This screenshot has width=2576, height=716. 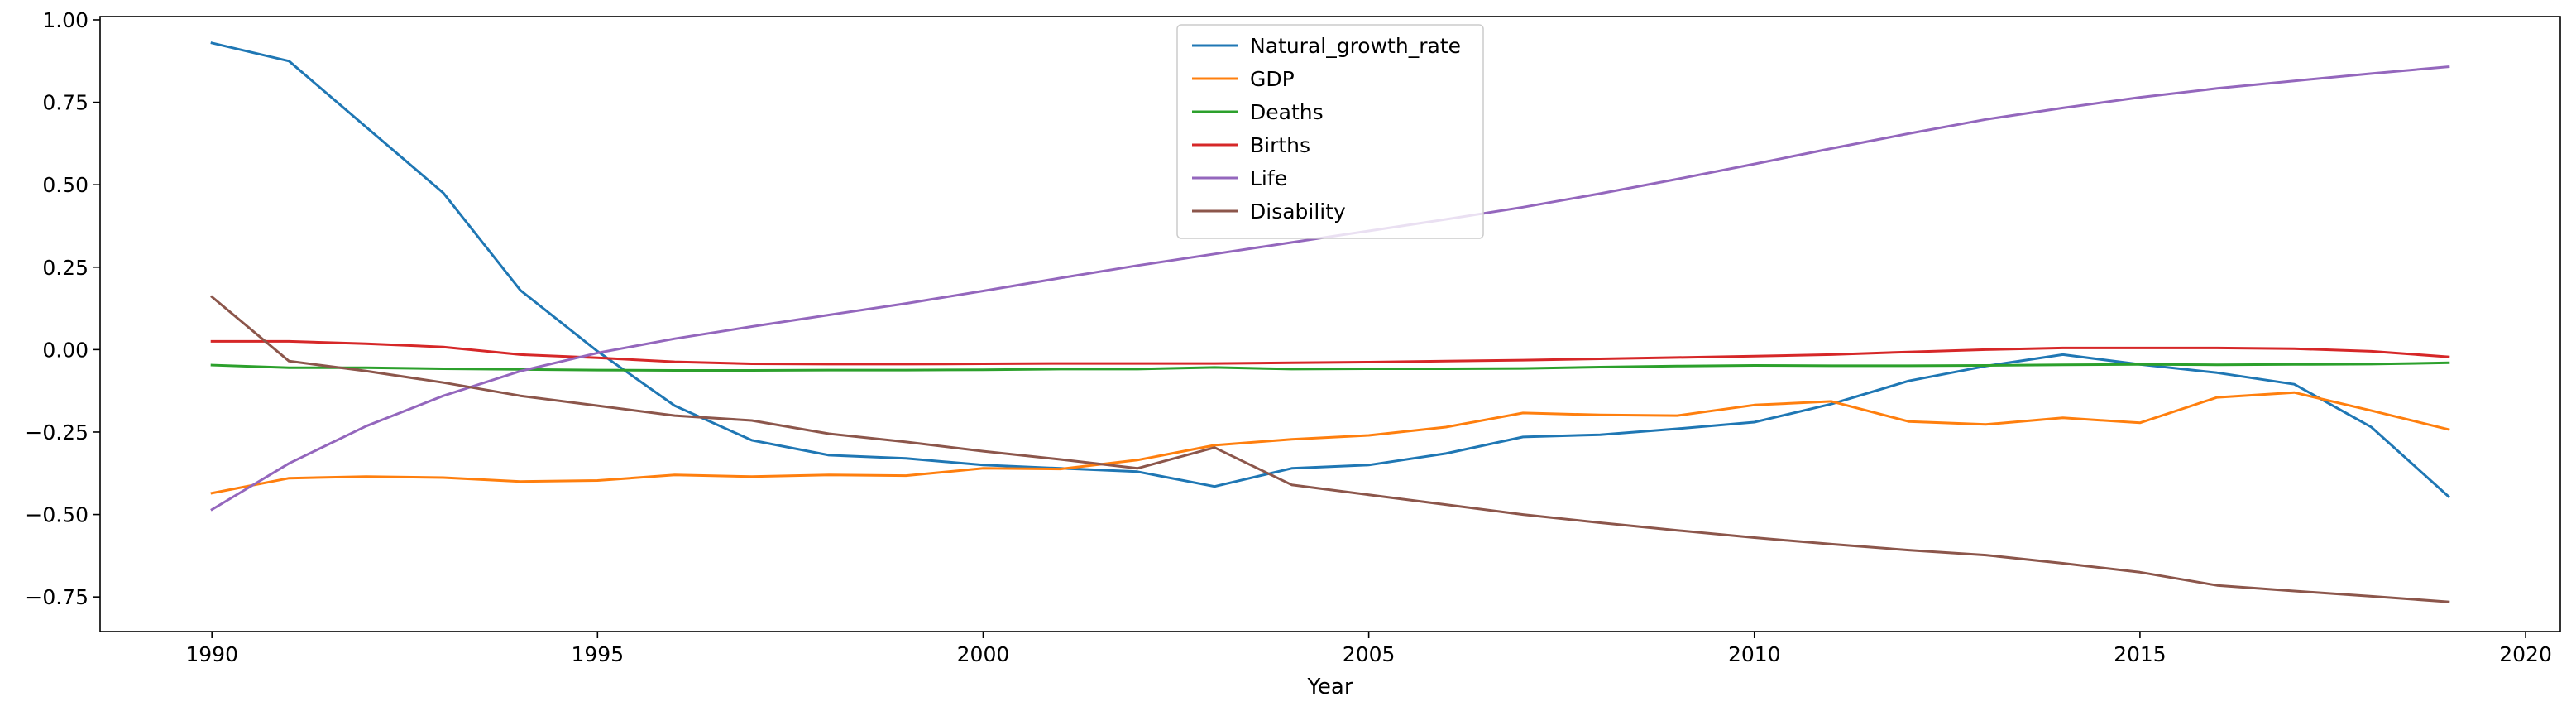 What do you see at coordinates (65, 20) in the screenshot?
I see `y-tick-label: 1.00` at bounding box center [65, 20].